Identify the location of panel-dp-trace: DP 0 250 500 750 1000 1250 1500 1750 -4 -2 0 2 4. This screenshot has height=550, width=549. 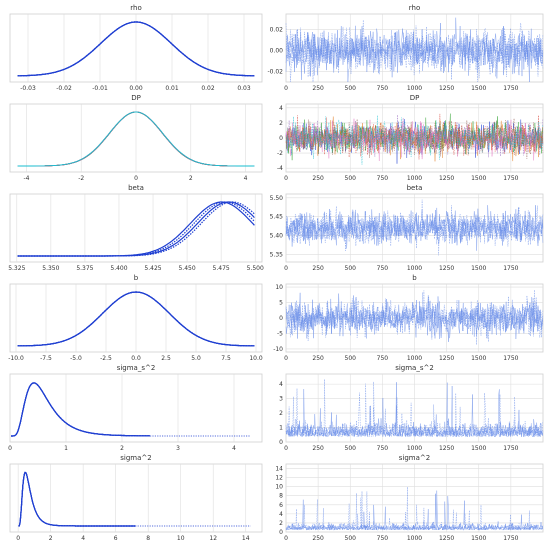
(410, 138).